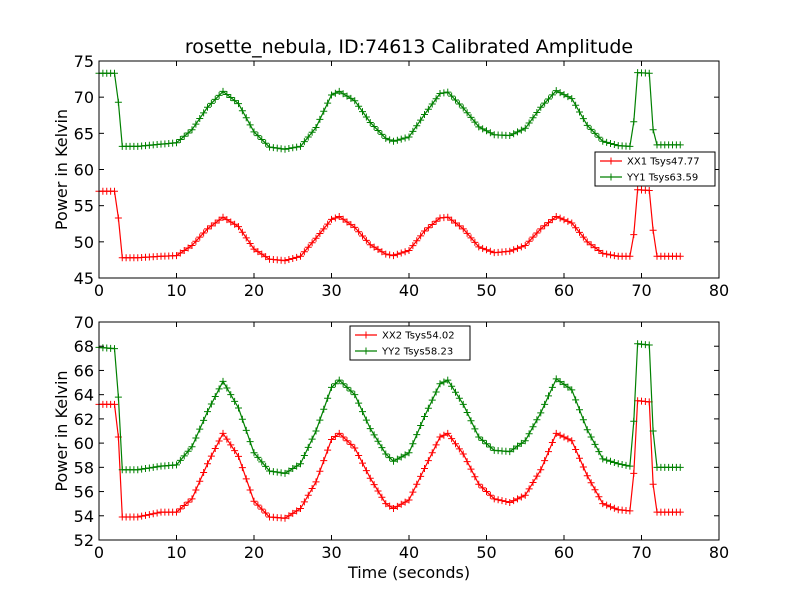 Image resolution: width=800 pixels, height=600 pixels. I want to click on legend-entry: YY2 Tsys58.23, so click(417, 352).